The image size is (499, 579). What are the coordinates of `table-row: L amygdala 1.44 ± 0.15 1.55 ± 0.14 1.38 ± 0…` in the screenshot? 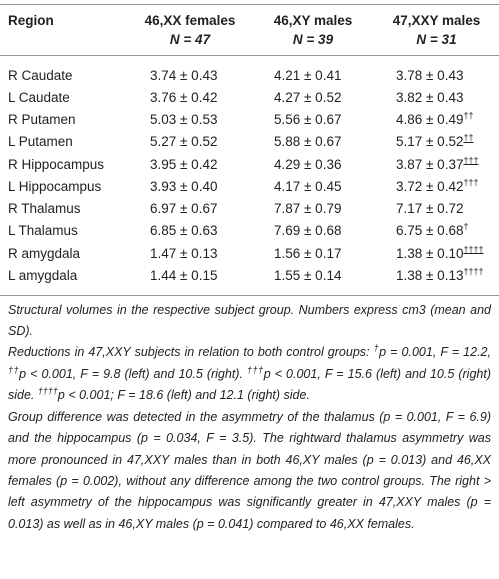 It's located at (249, 280).